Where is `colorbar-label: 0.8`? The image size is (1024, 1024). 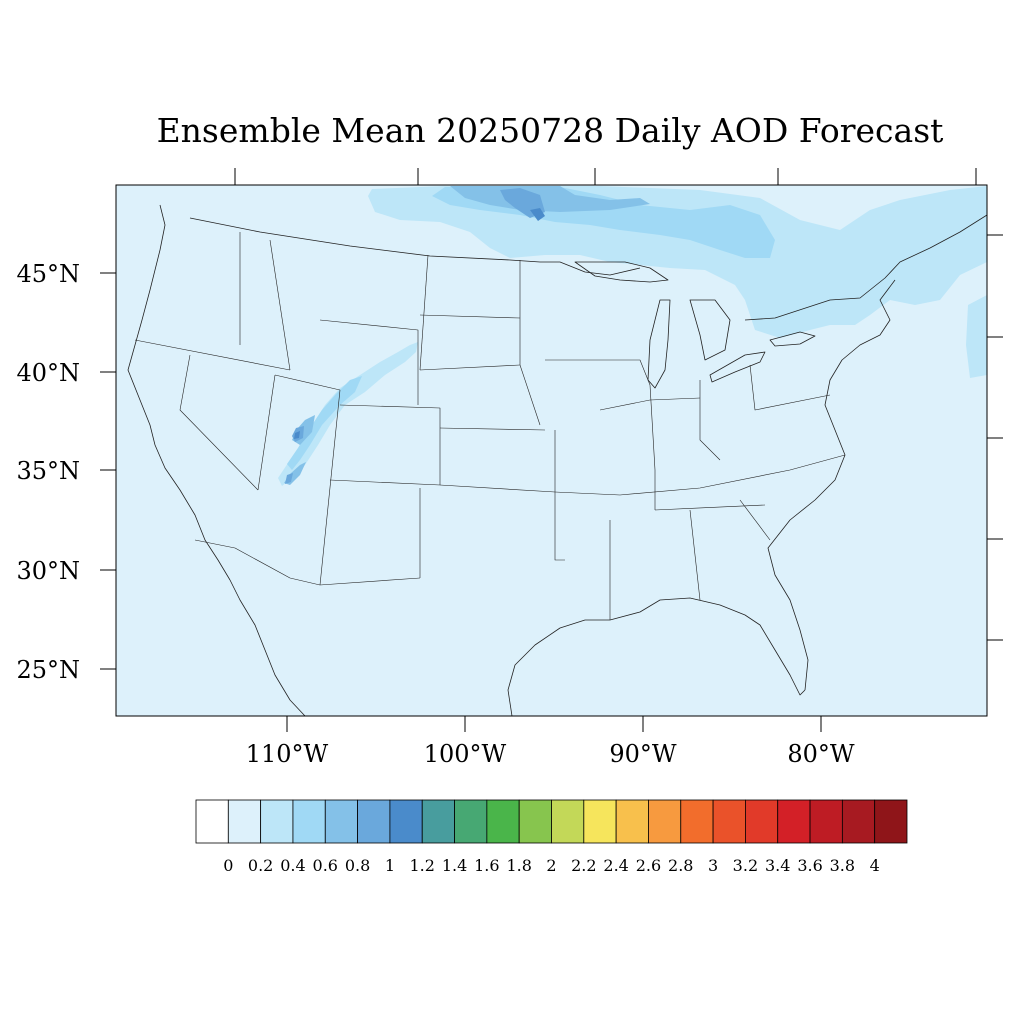
colorbar-label: 0.8 is located at coordinates (357, 865).